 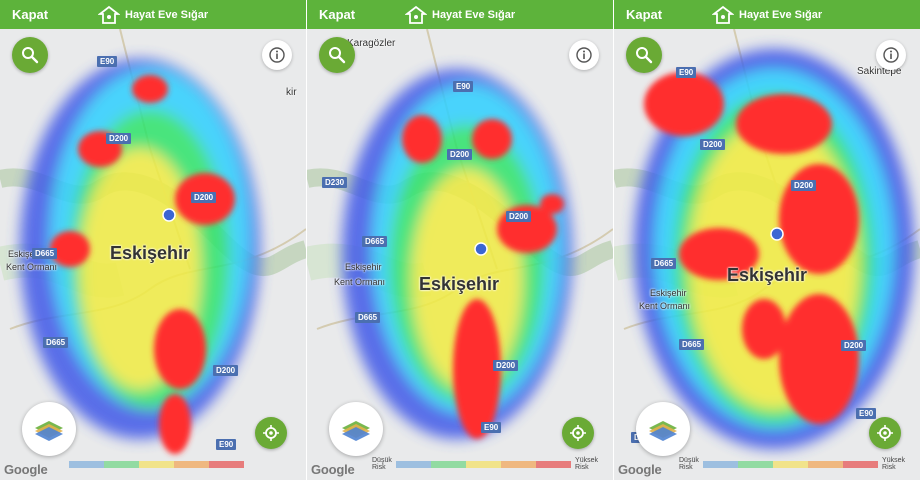 I want to click on road-label-d230: D230, so click(x=335, y=182).